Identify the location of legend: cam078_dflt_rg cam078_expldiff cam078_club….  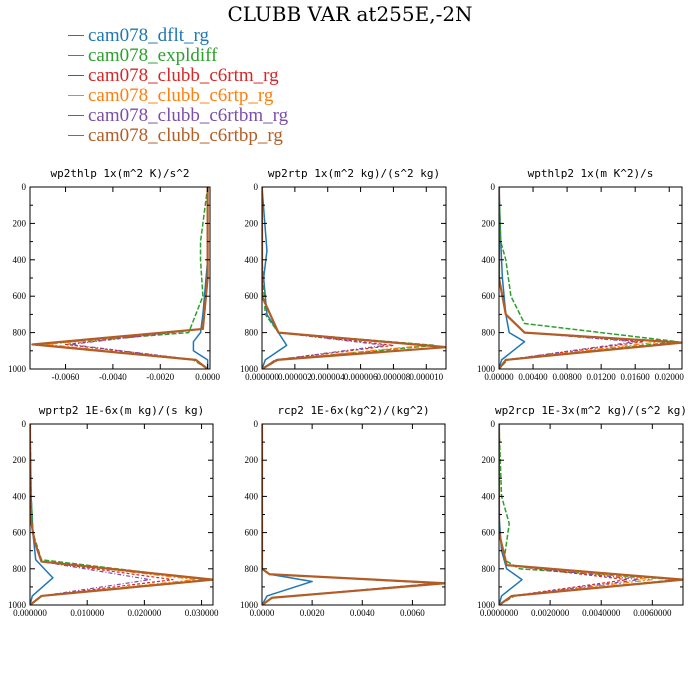
(178, 86).